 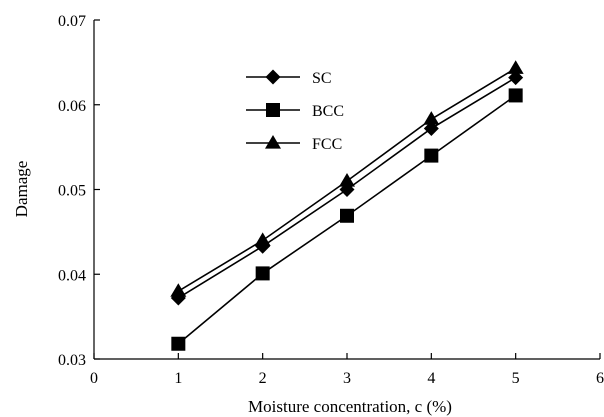 What do you see at coordinates (350, 406) in the screenshot?
I see `x-axis-title: Moisture concentration, c (%)` at bounding box center [350, 406].